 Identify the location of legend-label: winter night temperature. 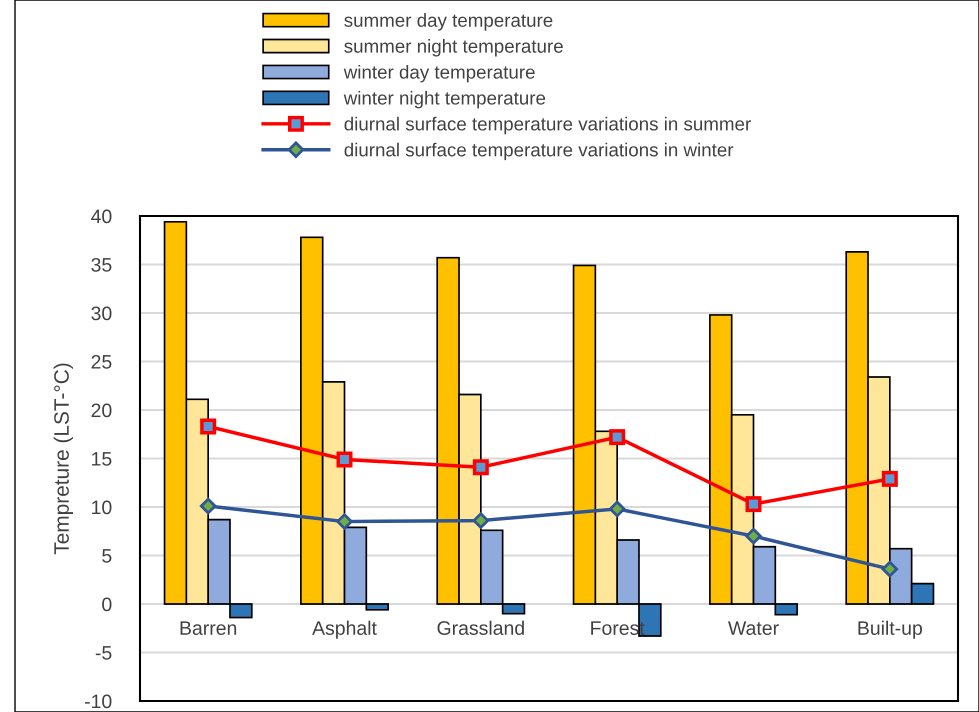
(445, 99).